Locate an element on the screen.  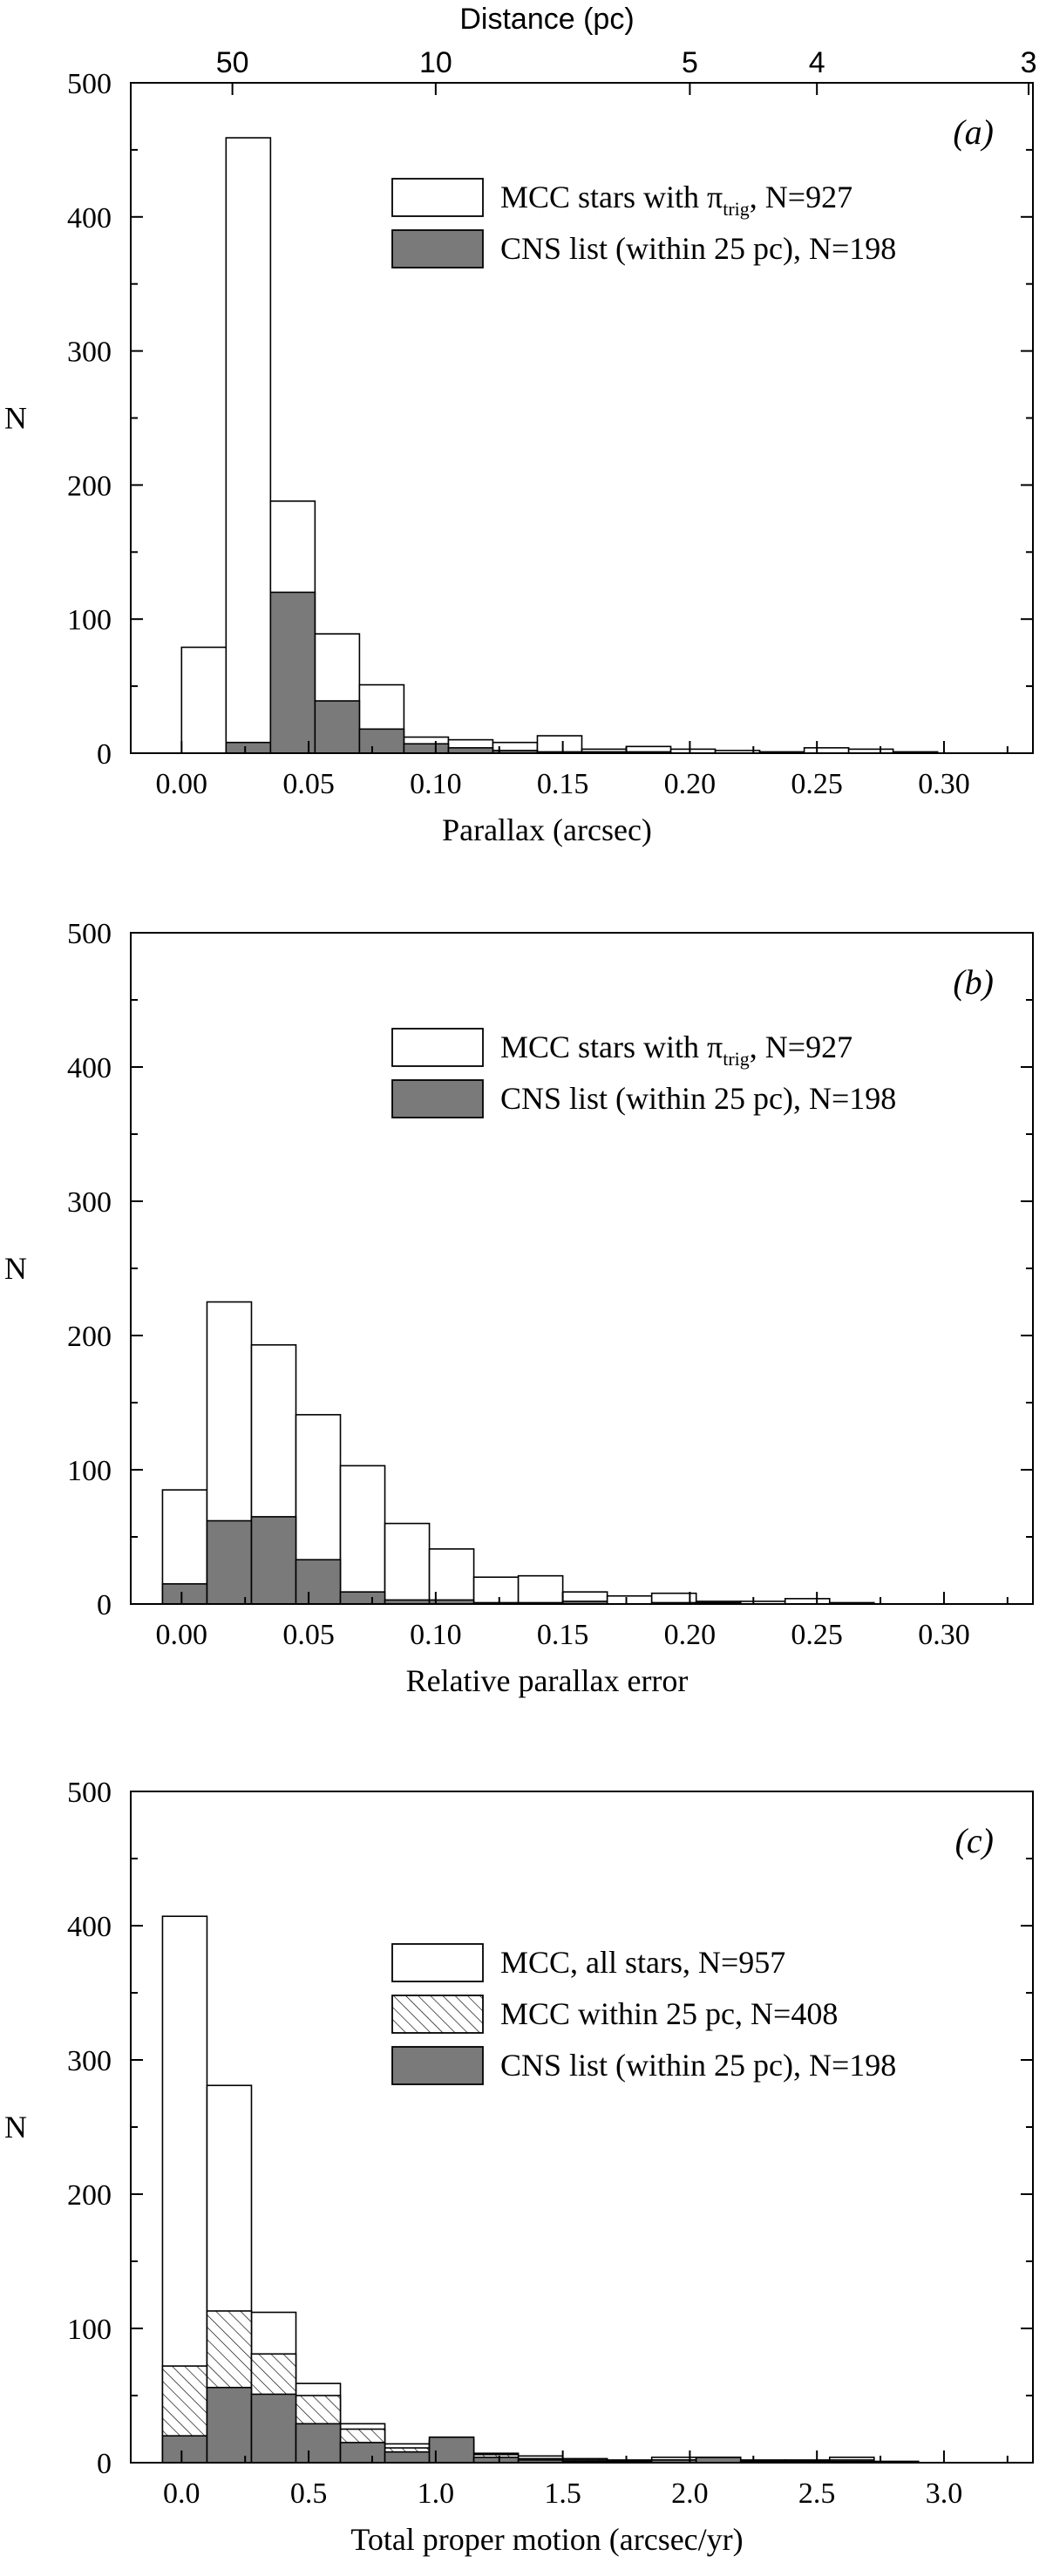
legend-label: MCC within 25 pc, N=408 is located at coordinates (669, 2014).